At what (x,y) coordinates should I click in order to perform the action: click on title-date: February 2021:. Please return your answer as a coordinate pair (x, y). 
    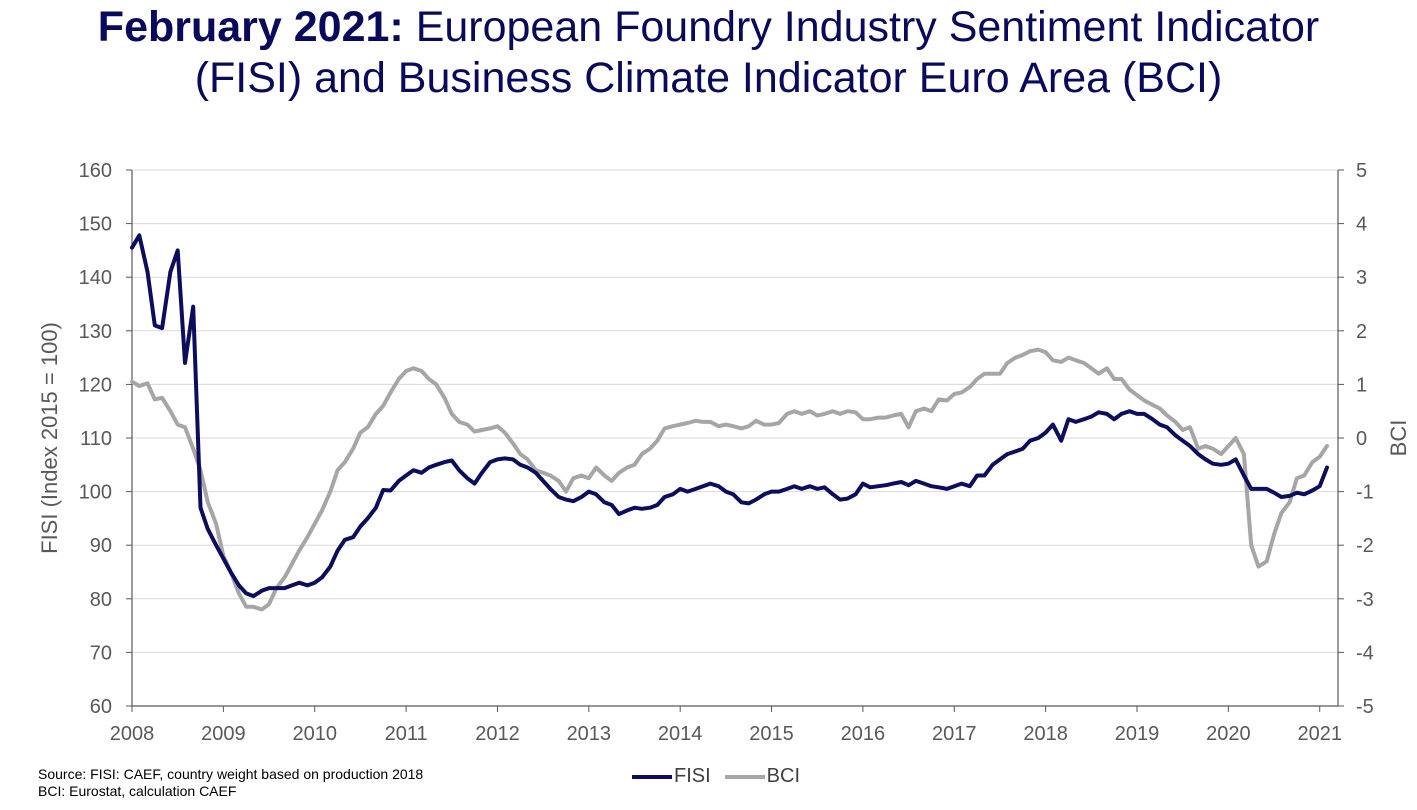
    Looking at the image, I should click on (250, 27).